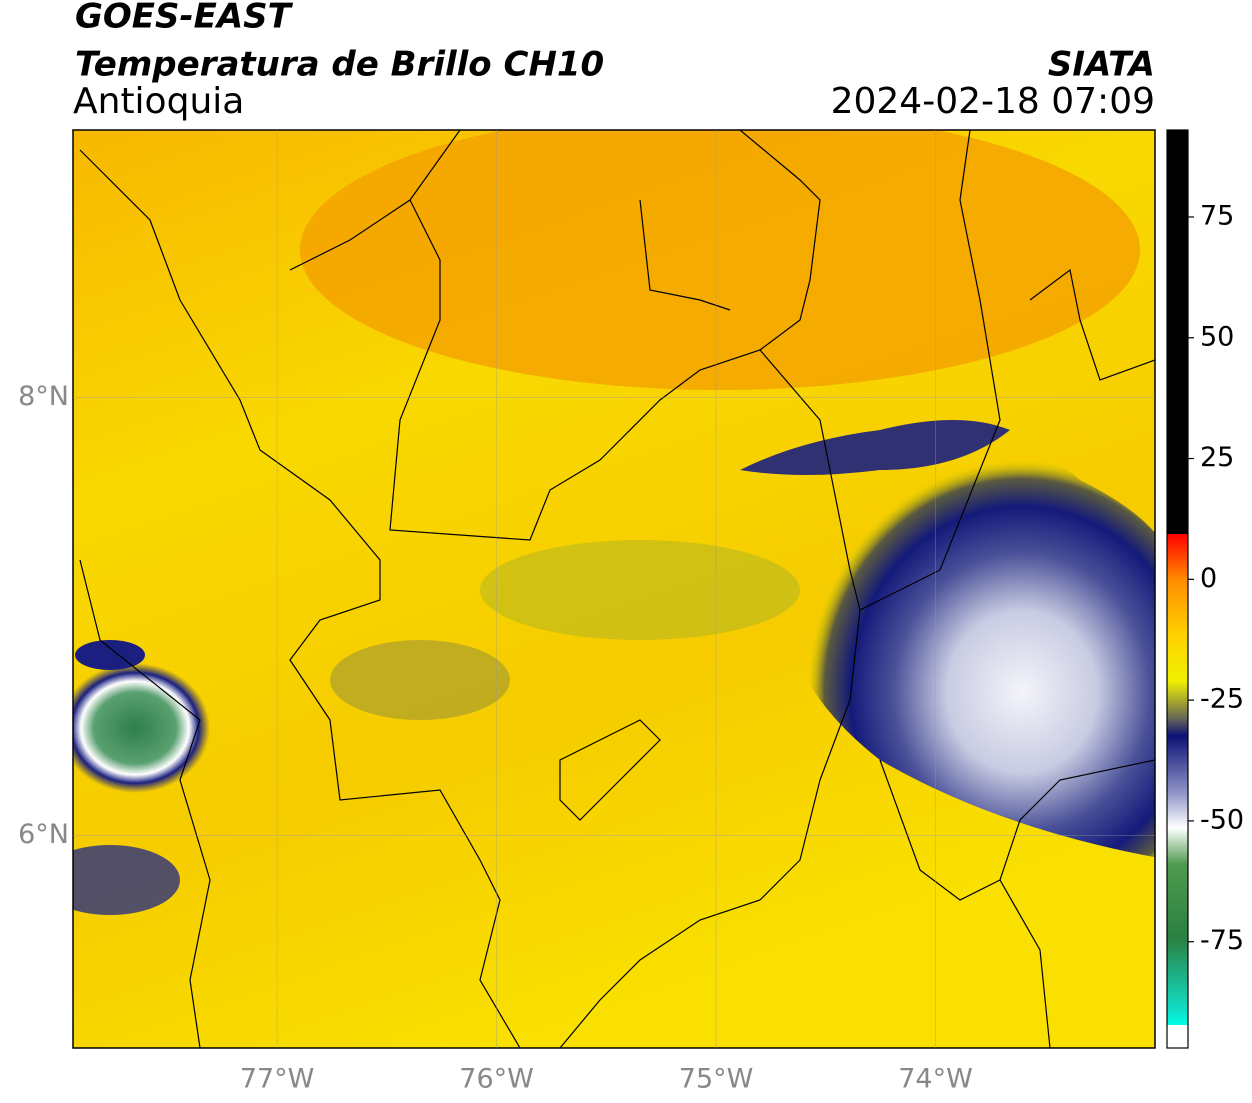  What do you see at coordinates (1217, 336) in the screenshot?
I see `colorbar-tick-label: 50` at bounding box center [1217, 336].